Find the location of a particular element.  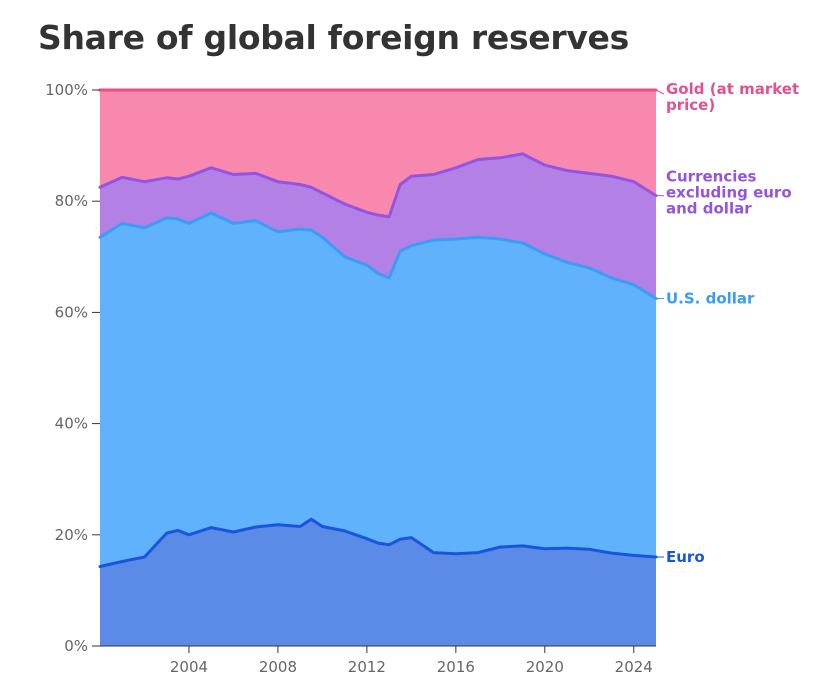

x-tick-label: 2004 is located at coordinates (189, 667).